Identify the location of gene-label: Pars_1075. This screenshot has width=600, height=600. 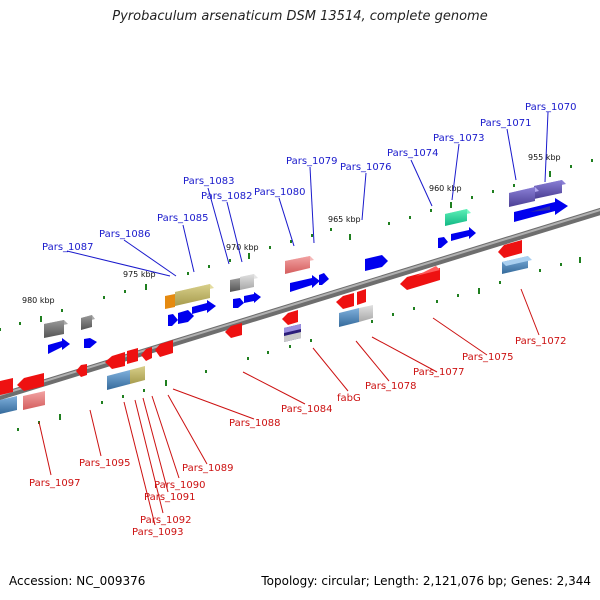
(487, 357).